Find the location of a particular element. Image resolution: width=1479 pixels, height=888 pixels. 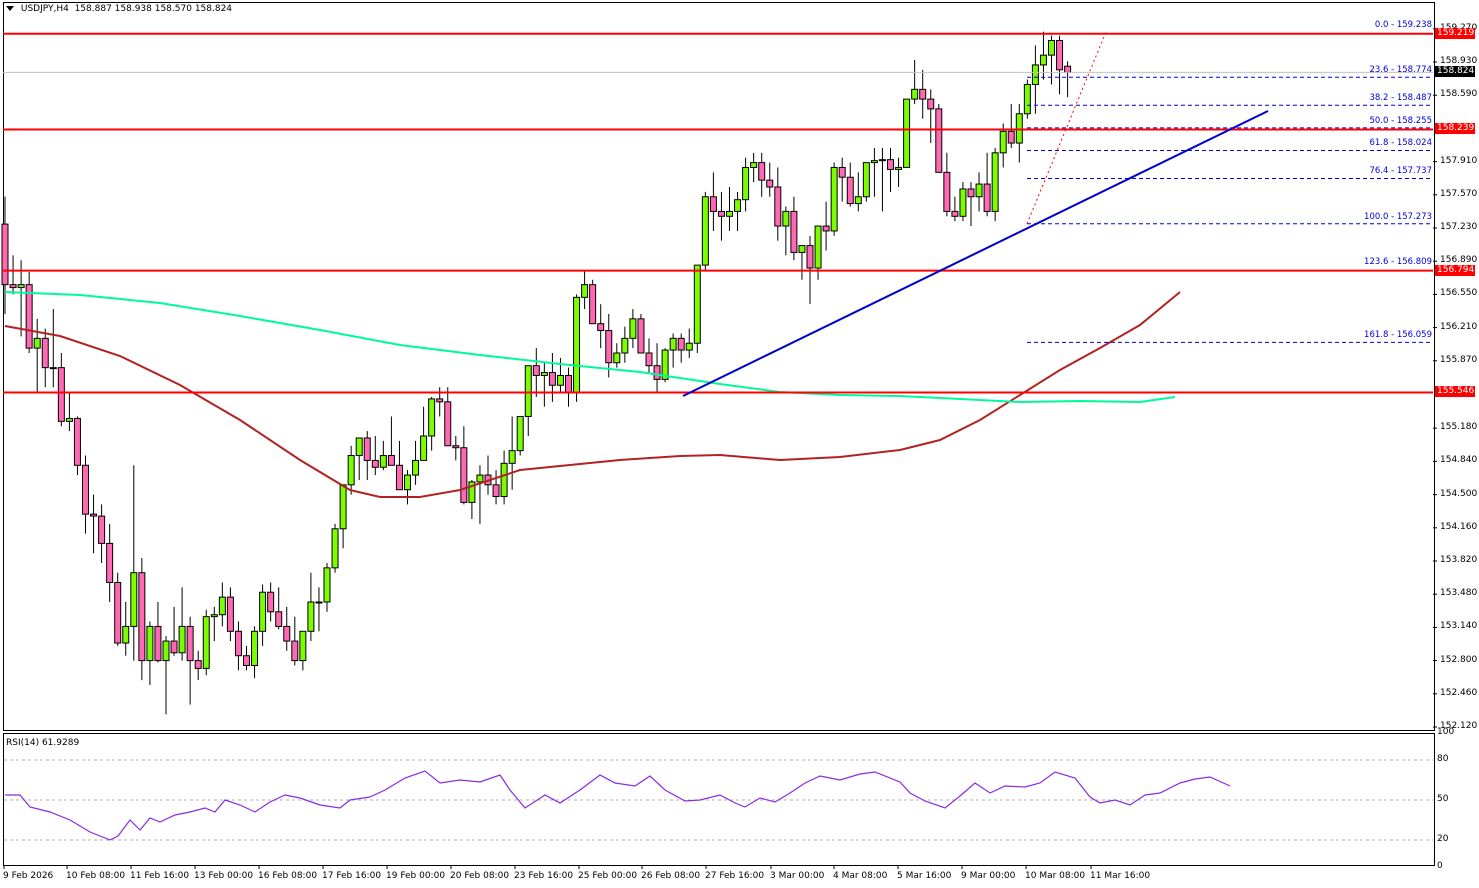

level-price-tag: 159.219 is located at coordinates (1455, 33).